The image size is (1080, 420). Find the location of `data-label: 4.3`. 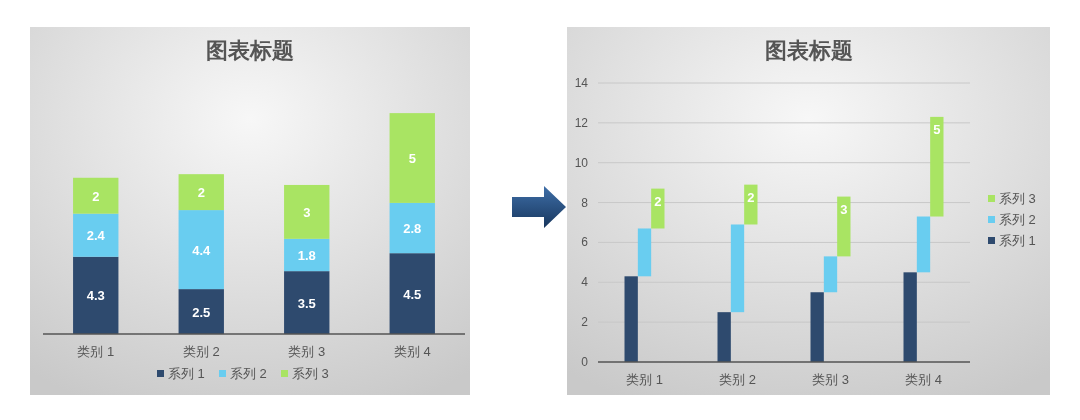

data-label: 4.3 is located at coordinates (95, 296).